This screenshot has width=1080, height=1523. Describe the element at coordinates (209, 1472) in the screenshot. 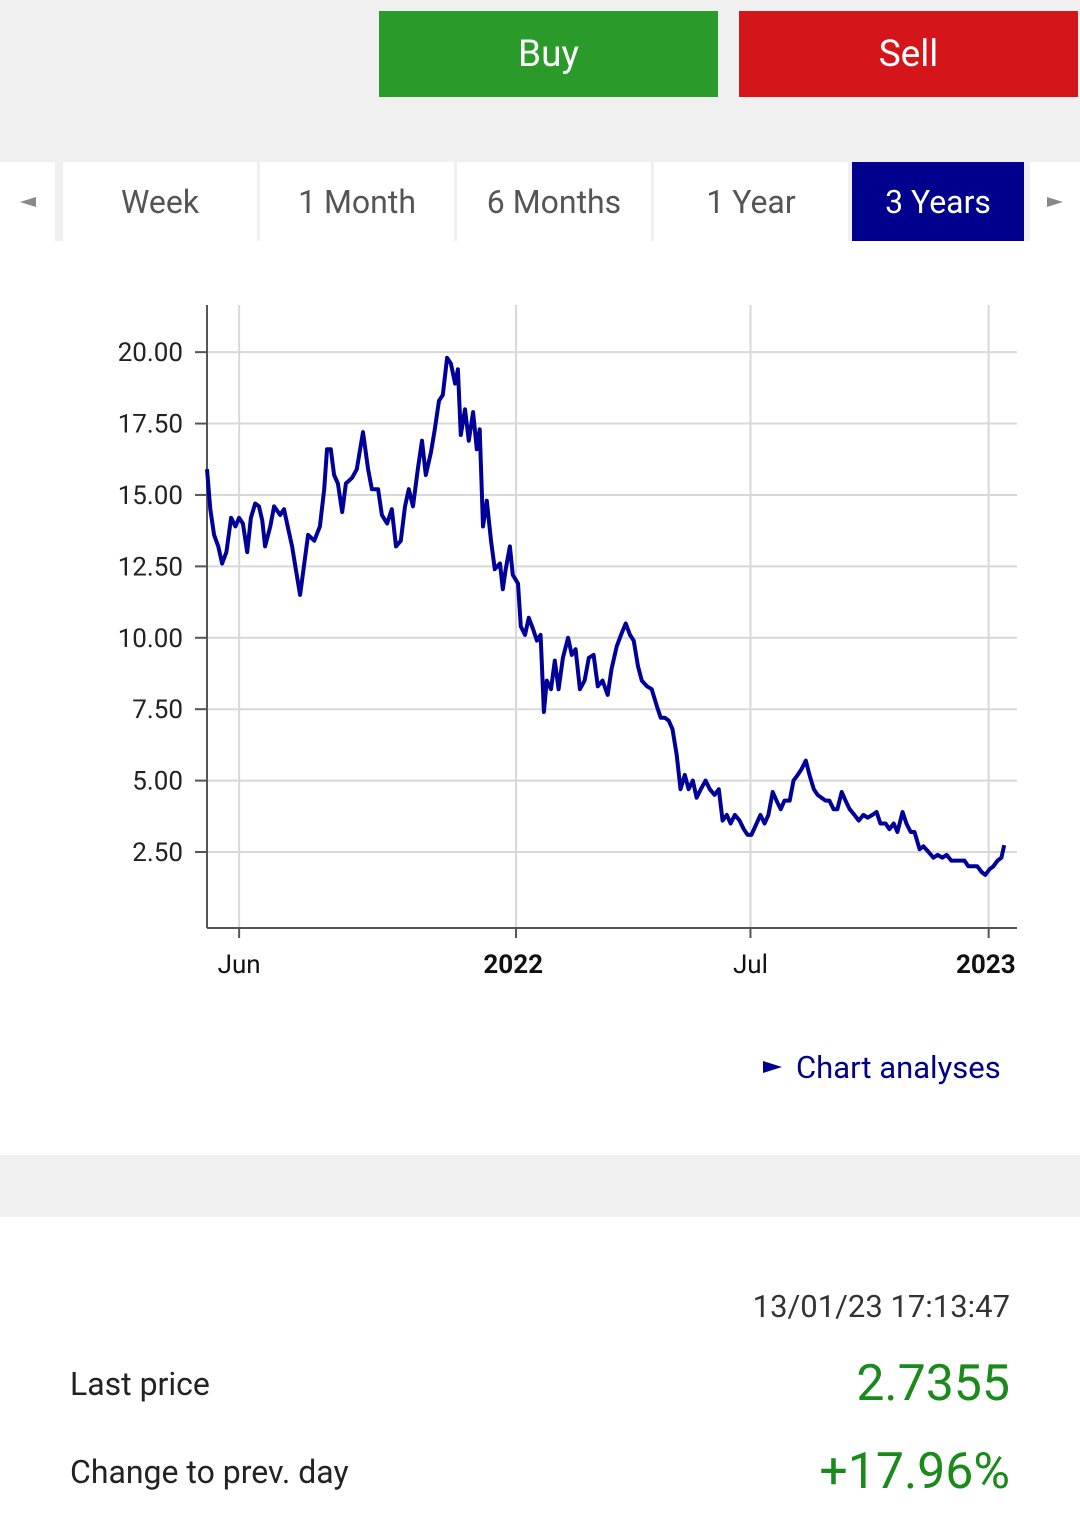

I see `quote-label: Change to prev. day` at that location.